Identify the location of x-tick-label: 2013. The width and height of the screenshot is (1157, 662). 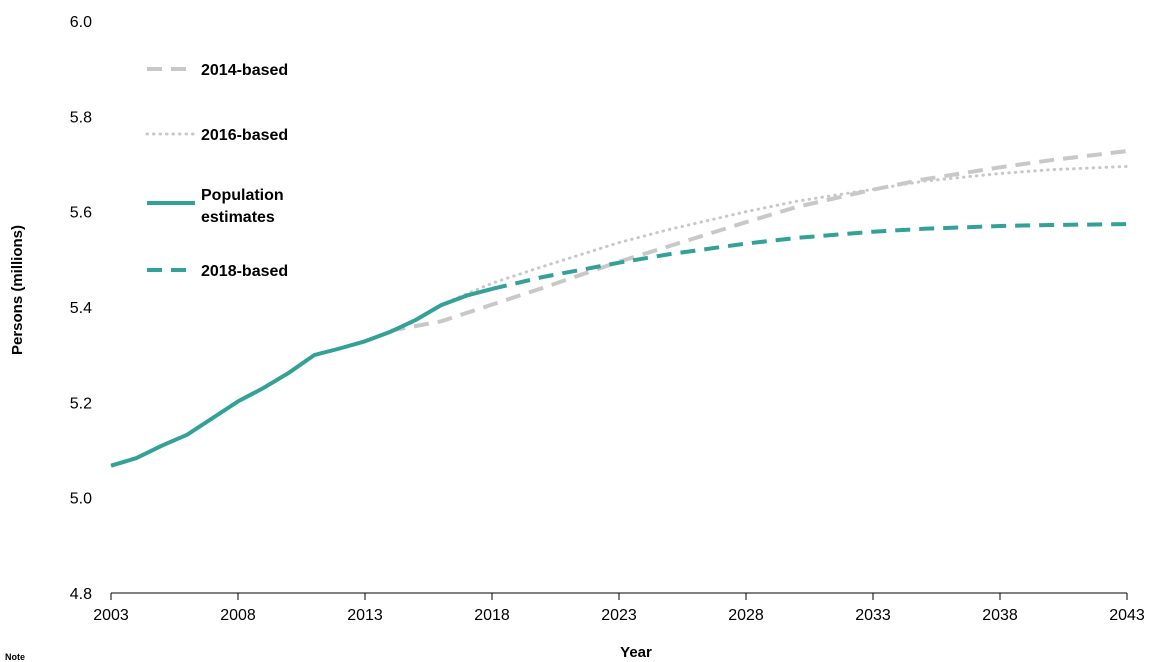
(365, 615).